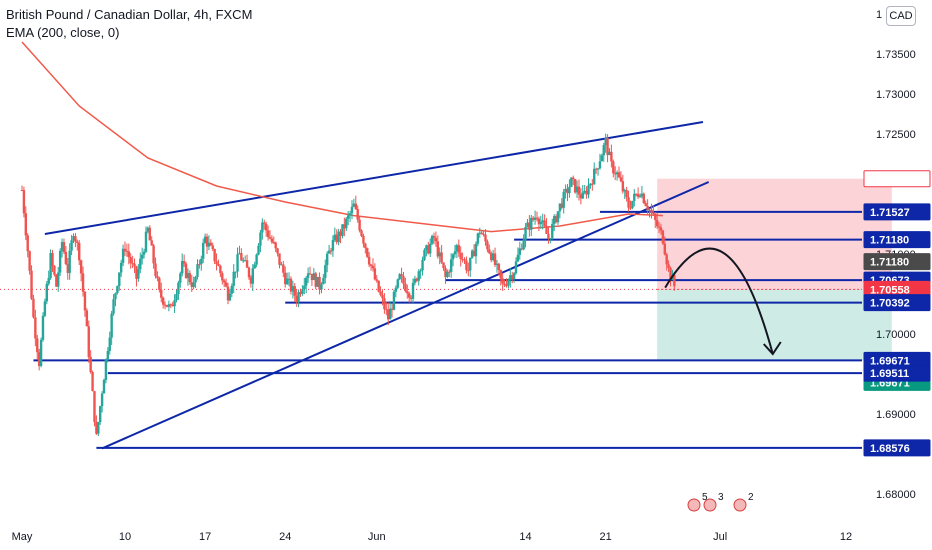 Image resolution: width=932 pixels, height=550 pixels. I want to click on stop-zone, so click(774, 234).